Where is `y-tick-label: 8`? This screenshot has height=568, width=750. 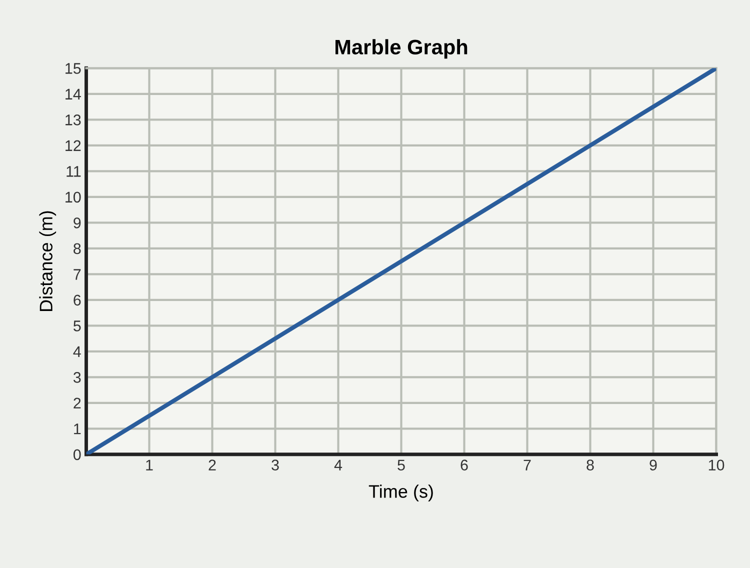
y-tick-label: 8 is located at coordinates (77, 248).